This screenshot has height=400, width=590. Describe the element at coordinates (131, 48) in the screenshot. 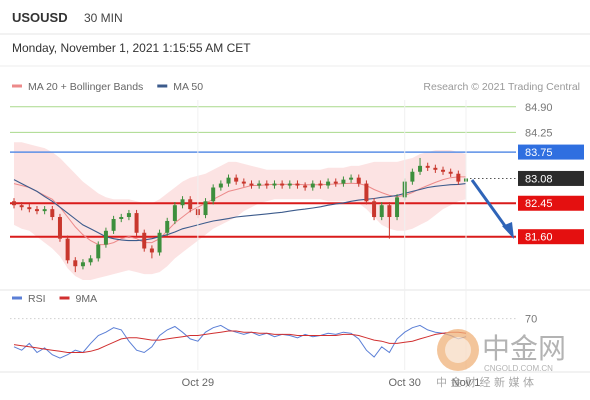

I see `timestamp: Monday, November 1, 2021 1:15:55 AM CET` at that location.